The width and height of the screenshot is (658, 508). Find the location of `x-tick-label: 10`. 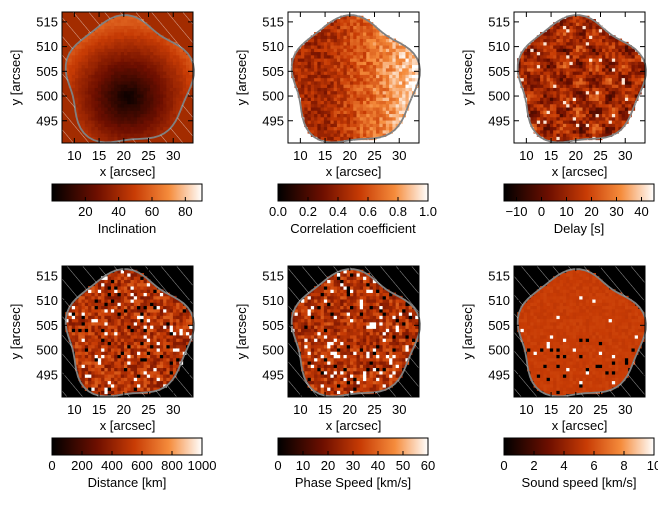

x-tick-label: 10 is located at coordinates (300, 155).